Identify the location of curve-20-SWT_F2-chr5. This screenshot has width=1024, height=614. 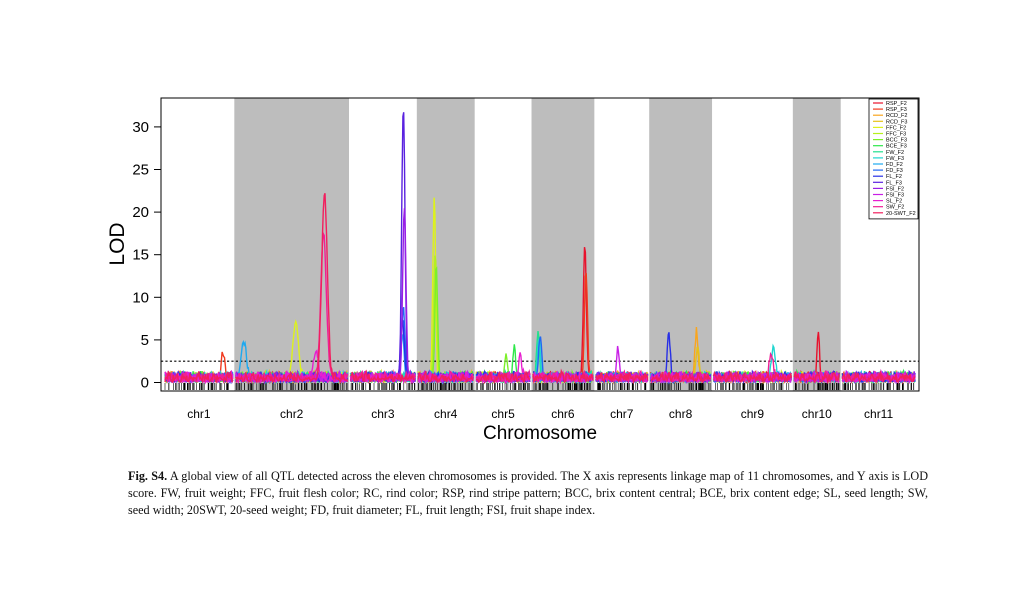
(502, 377).